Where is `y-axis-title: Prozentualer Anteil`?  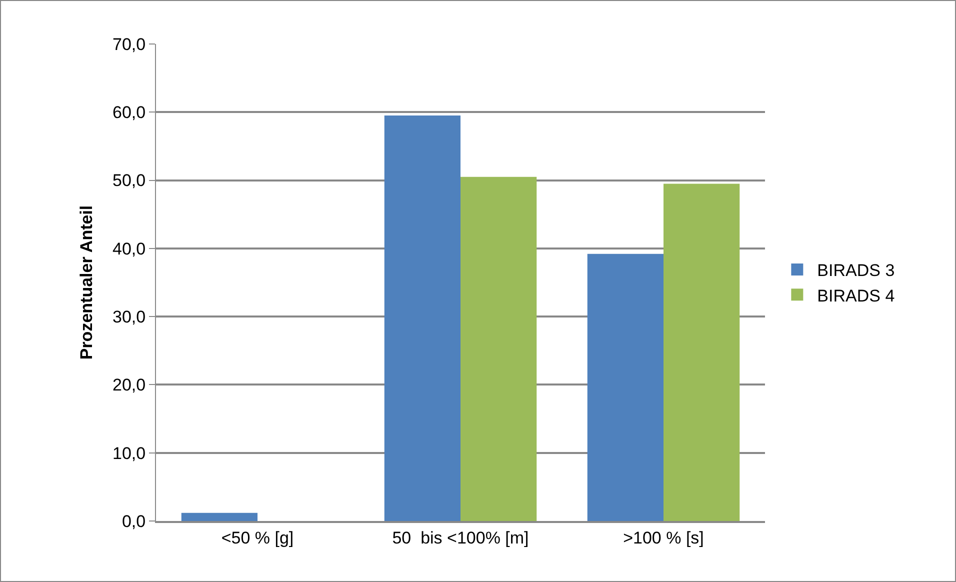 y-axis-title: Prozentualer Anteil is located at coordinates (86, 282).